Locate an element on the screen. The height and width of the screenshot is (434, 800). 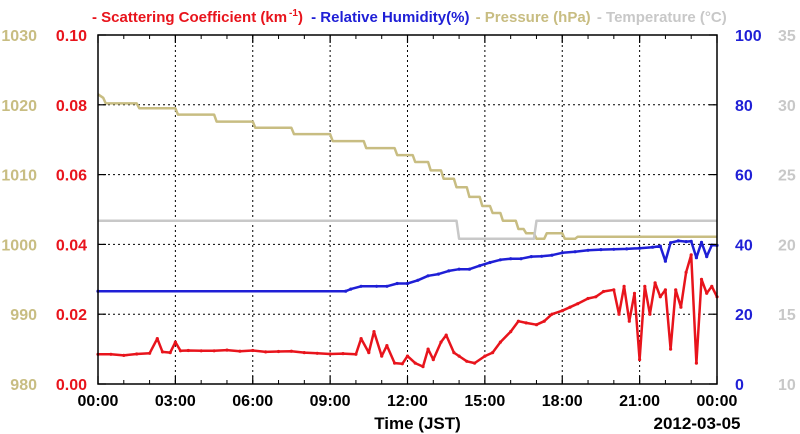
y-tick-label-humidity: 80 is located at coordinates (744, 106).